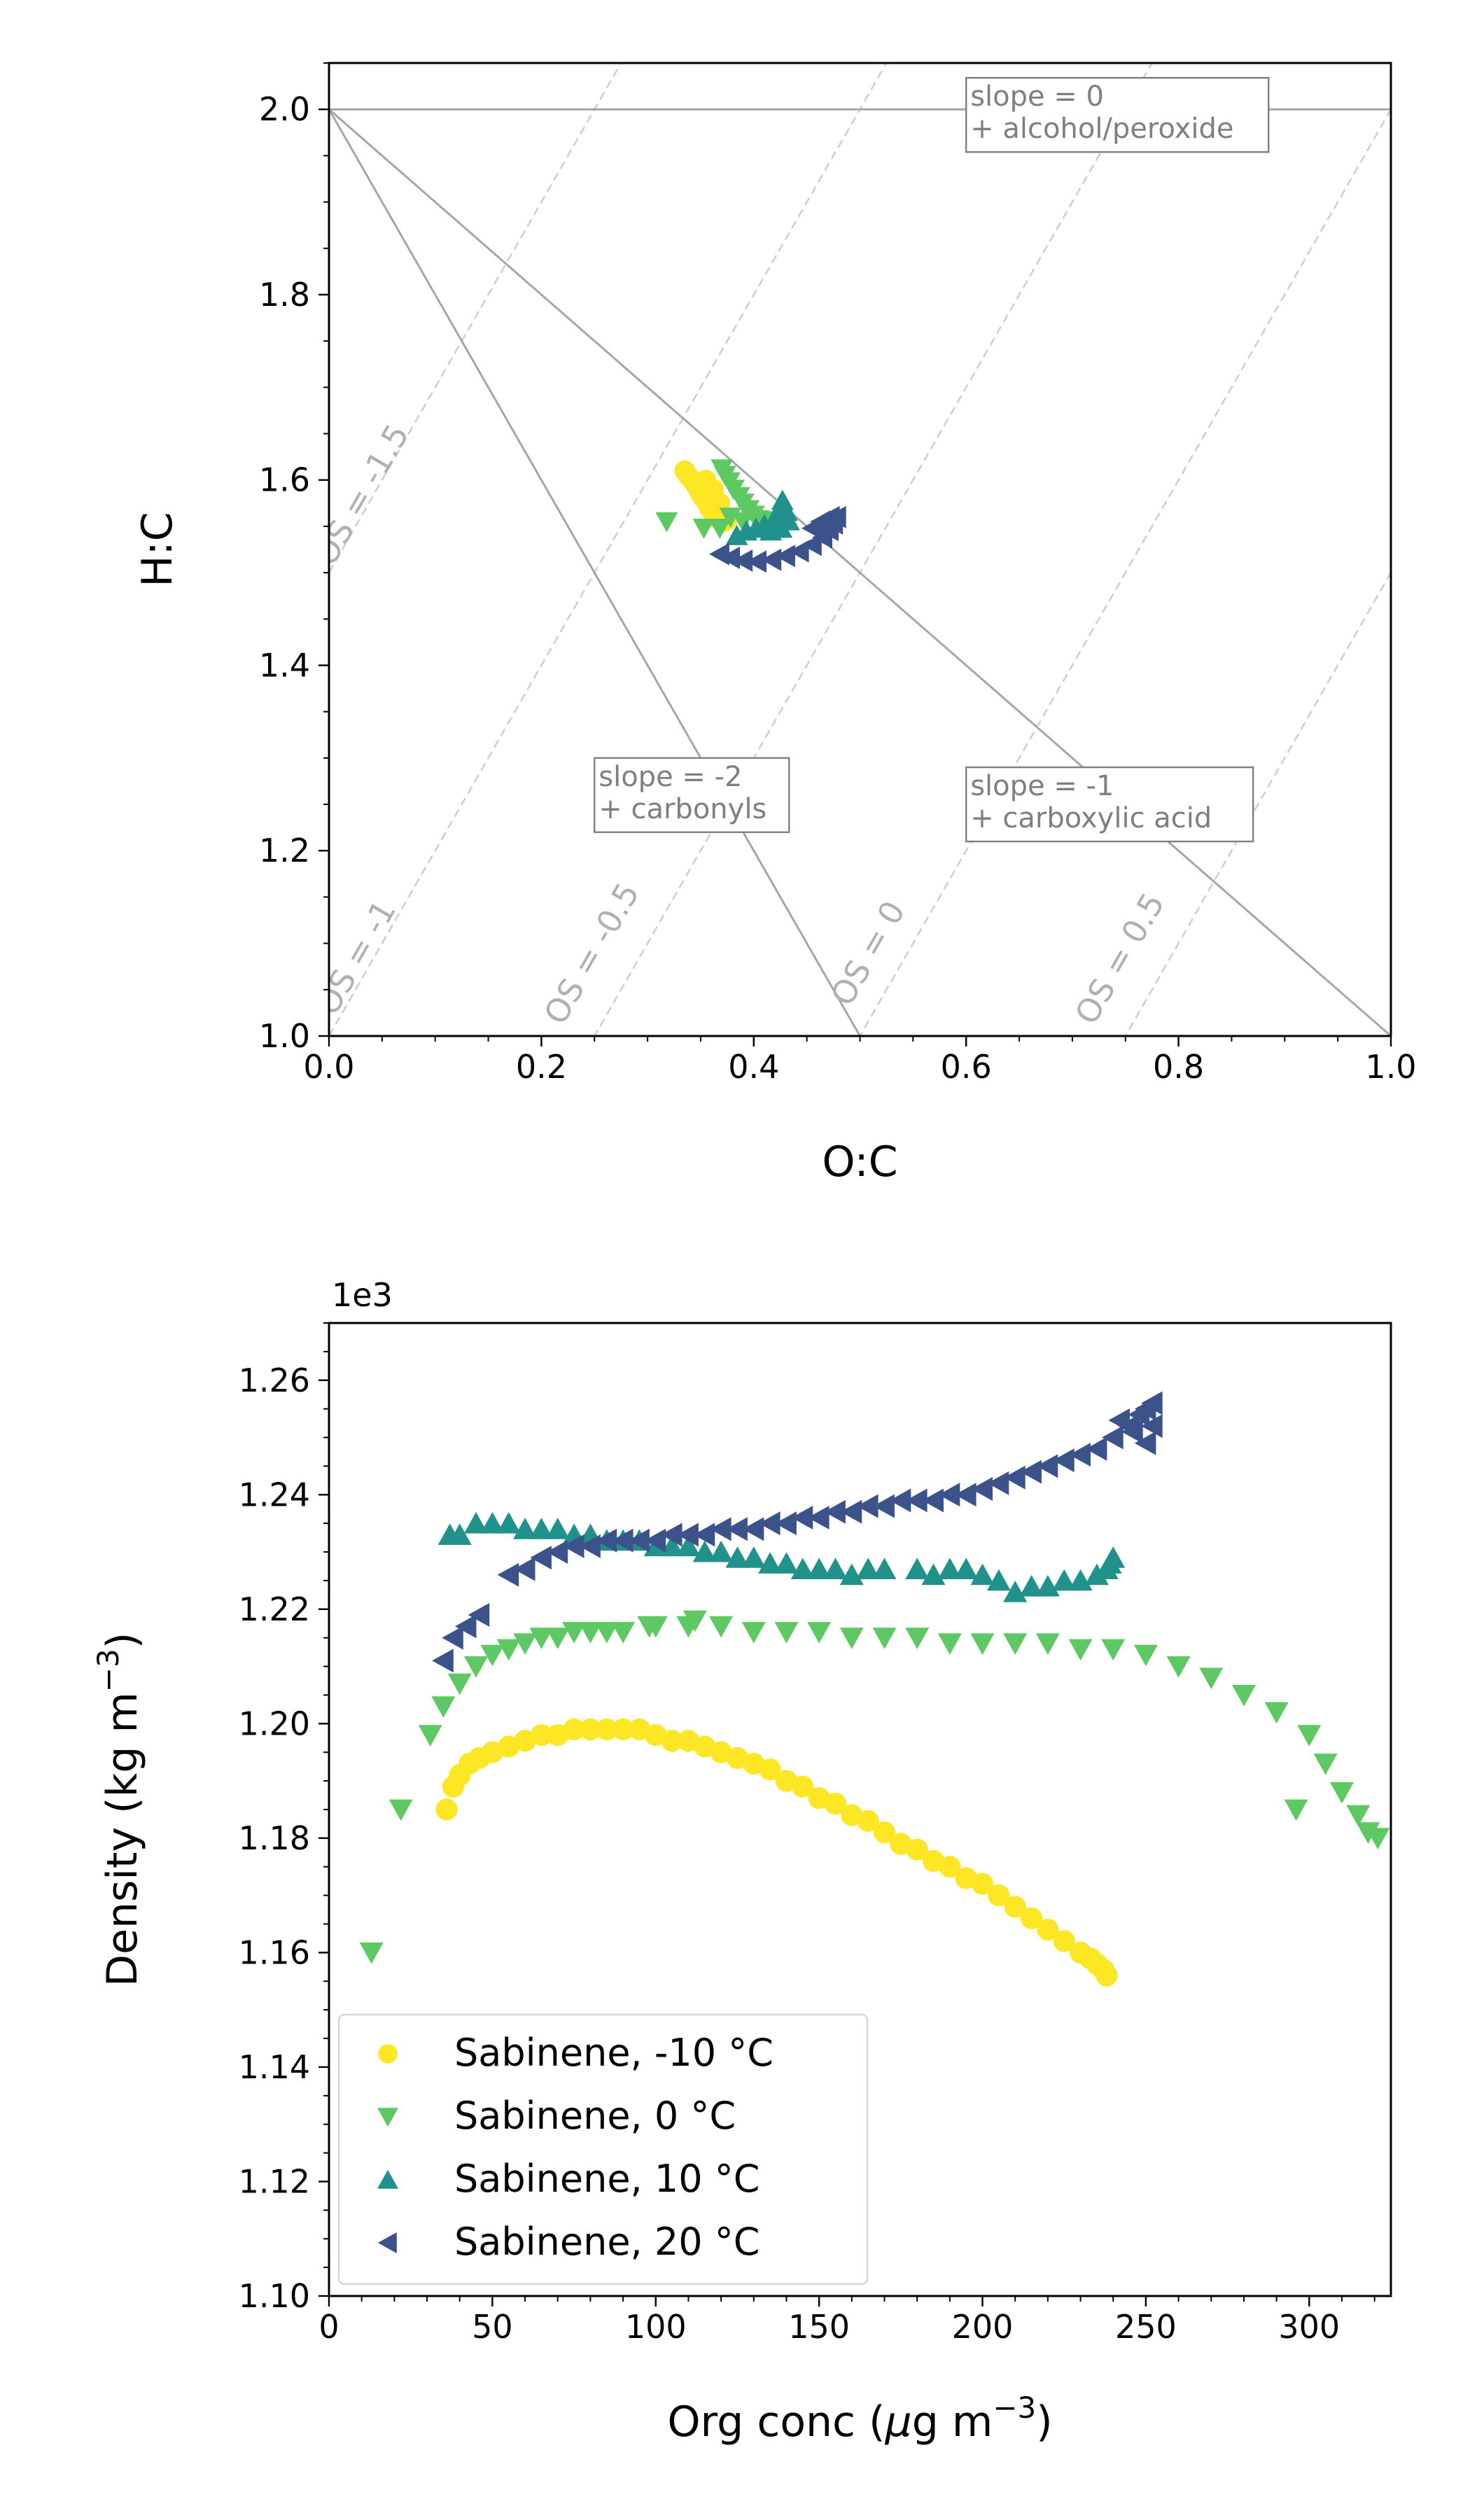 The image size is (1470, 2520). I want to click on series-sabinene-10-c, so click(776, 1852).